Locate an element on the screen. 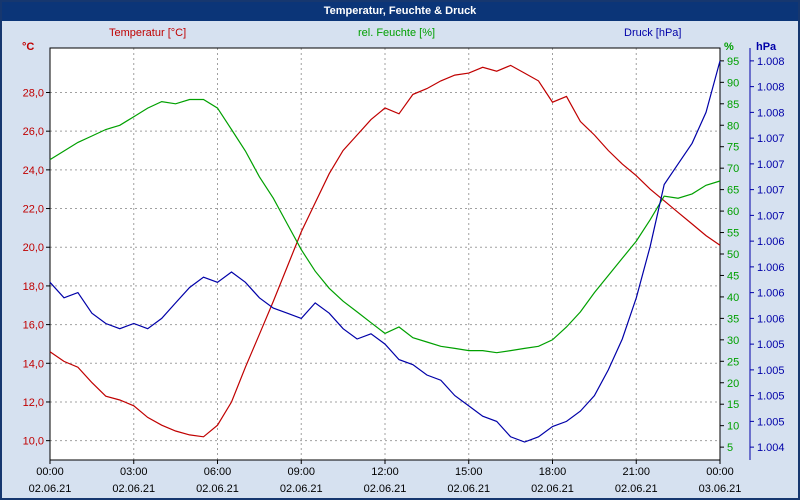  temp-tick-label: 20,0 is located at coordinates (33, 248).